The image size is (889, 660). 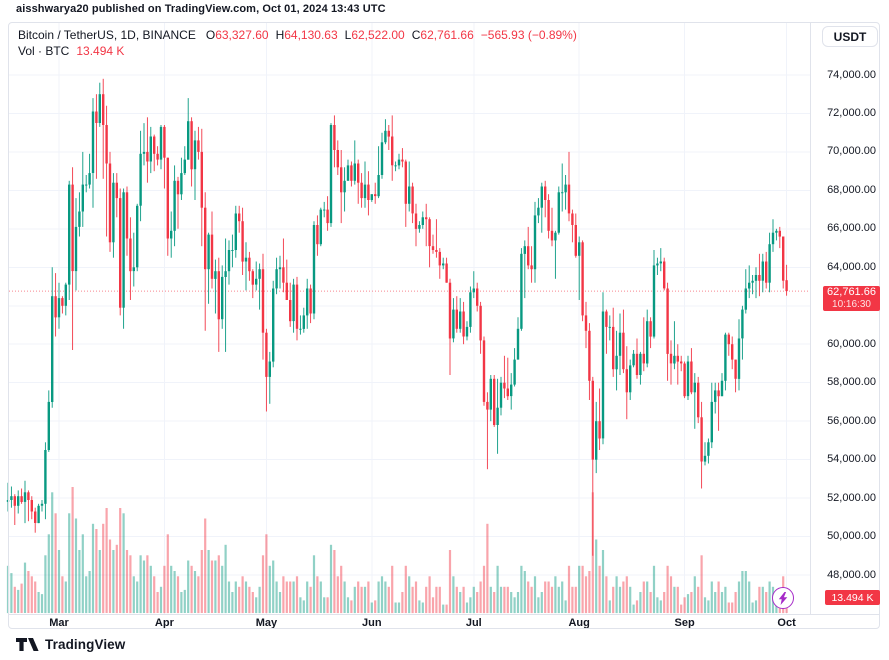 I want to click on price-tick-label: 60,000.00, so click(x=851, y=343).